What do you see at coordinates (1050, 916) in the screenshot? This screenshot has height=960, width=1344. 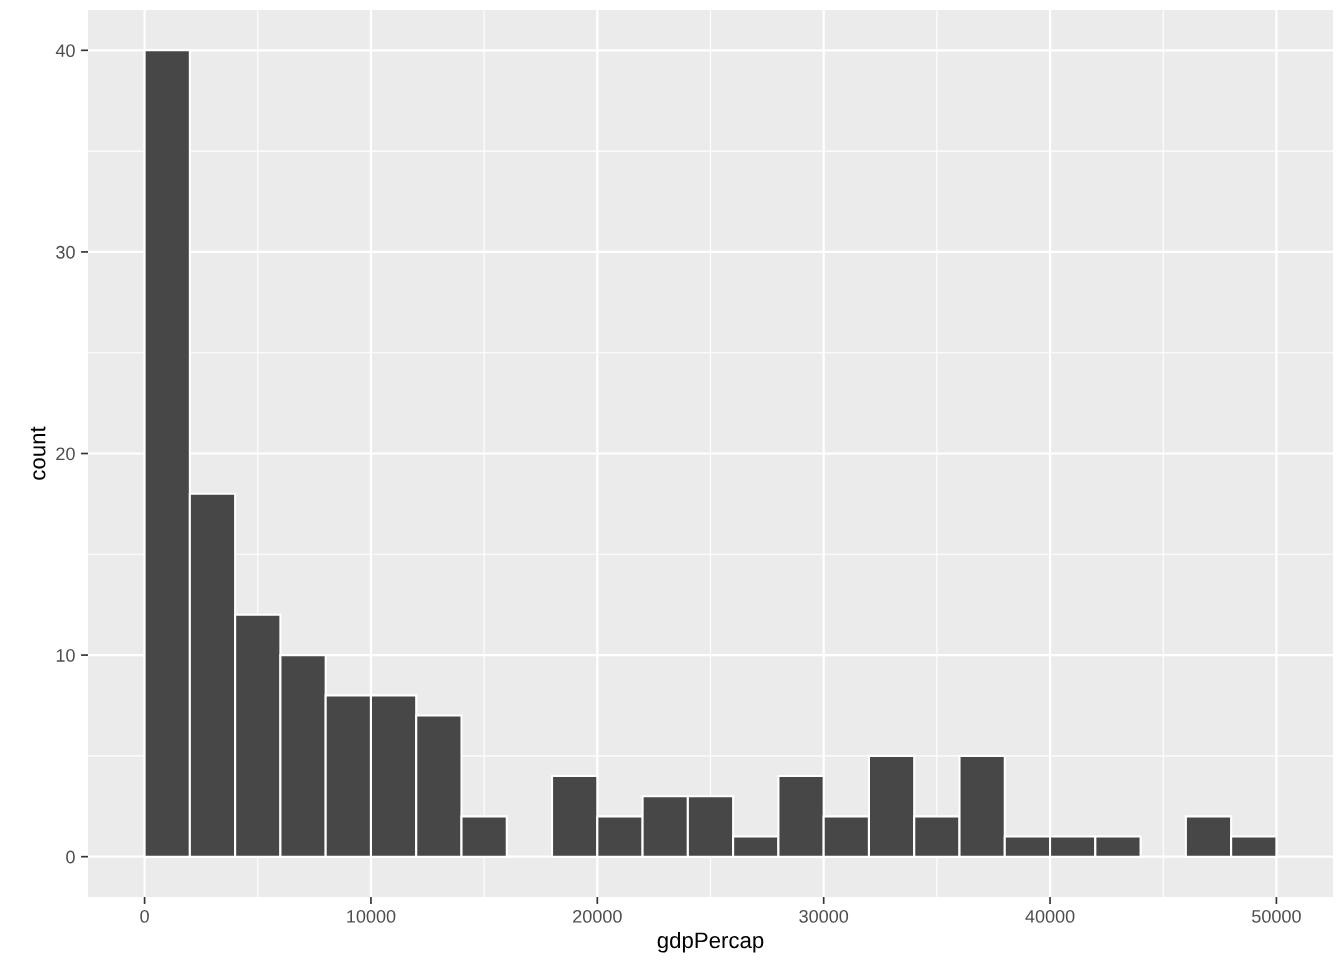 I see `x-tick-label: 40000` at bounding box center [1050, 916].